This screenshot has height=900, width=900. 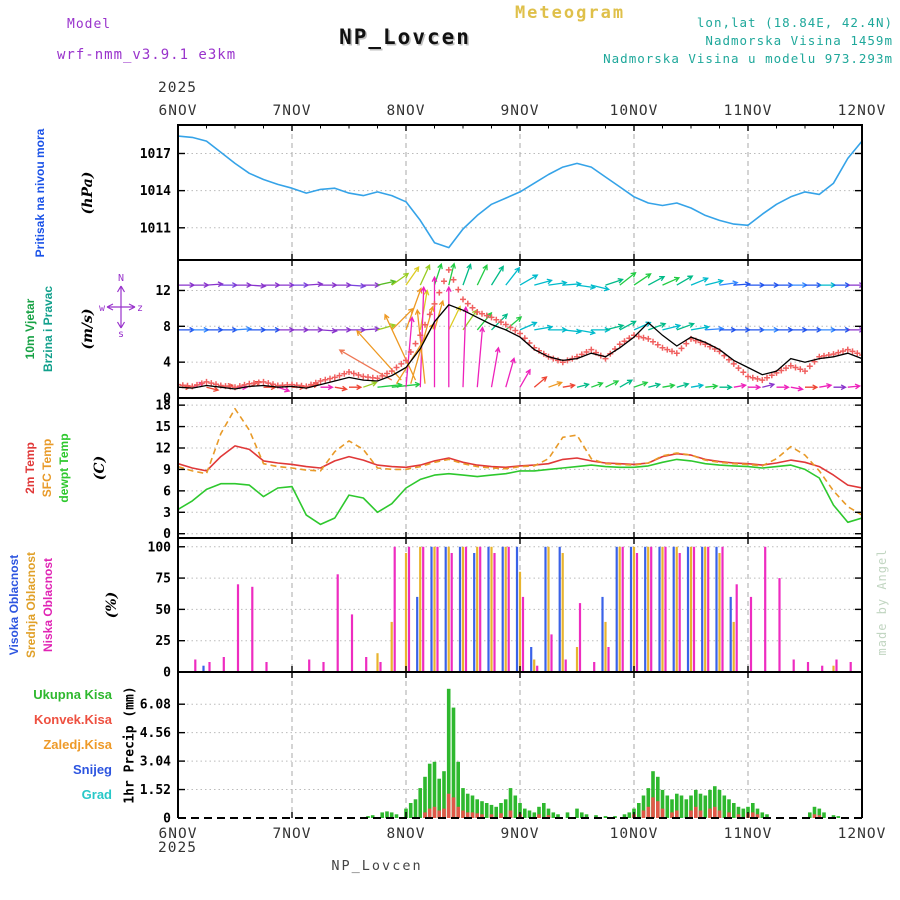 What do you see at coordinates (748, 58) in the screenshot?
I see `model-elevation-text: Nadmorska Visina u modelu 973.293m` at bounding box center [748, 58].